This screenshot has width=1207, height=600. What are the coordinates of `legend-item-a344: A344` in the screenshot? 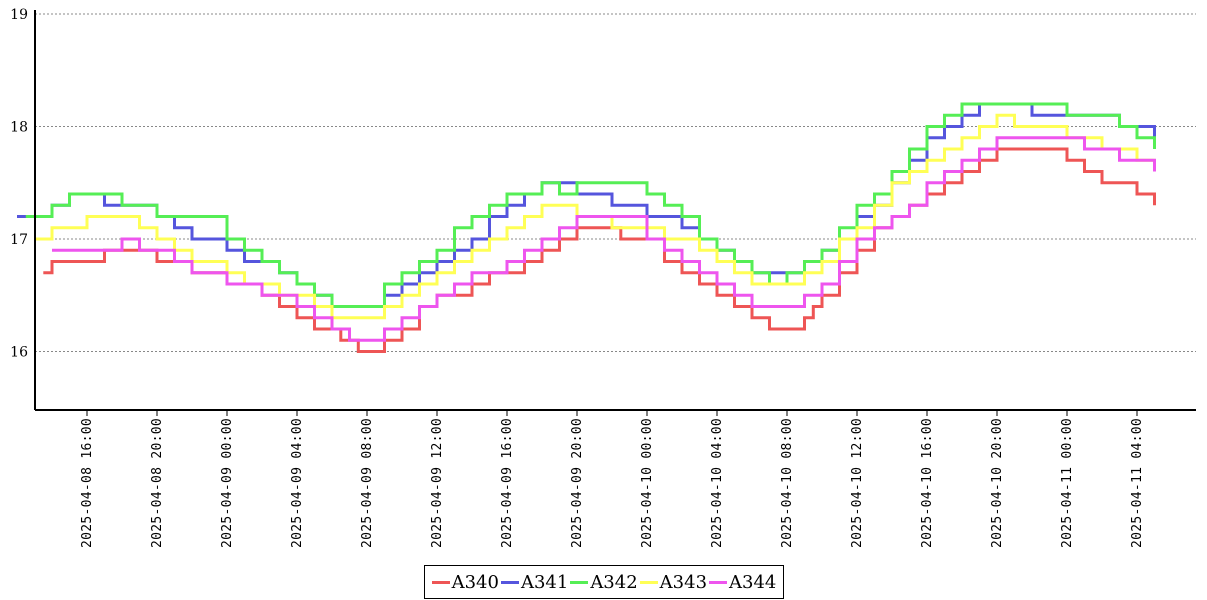 It's located at (742, 582).